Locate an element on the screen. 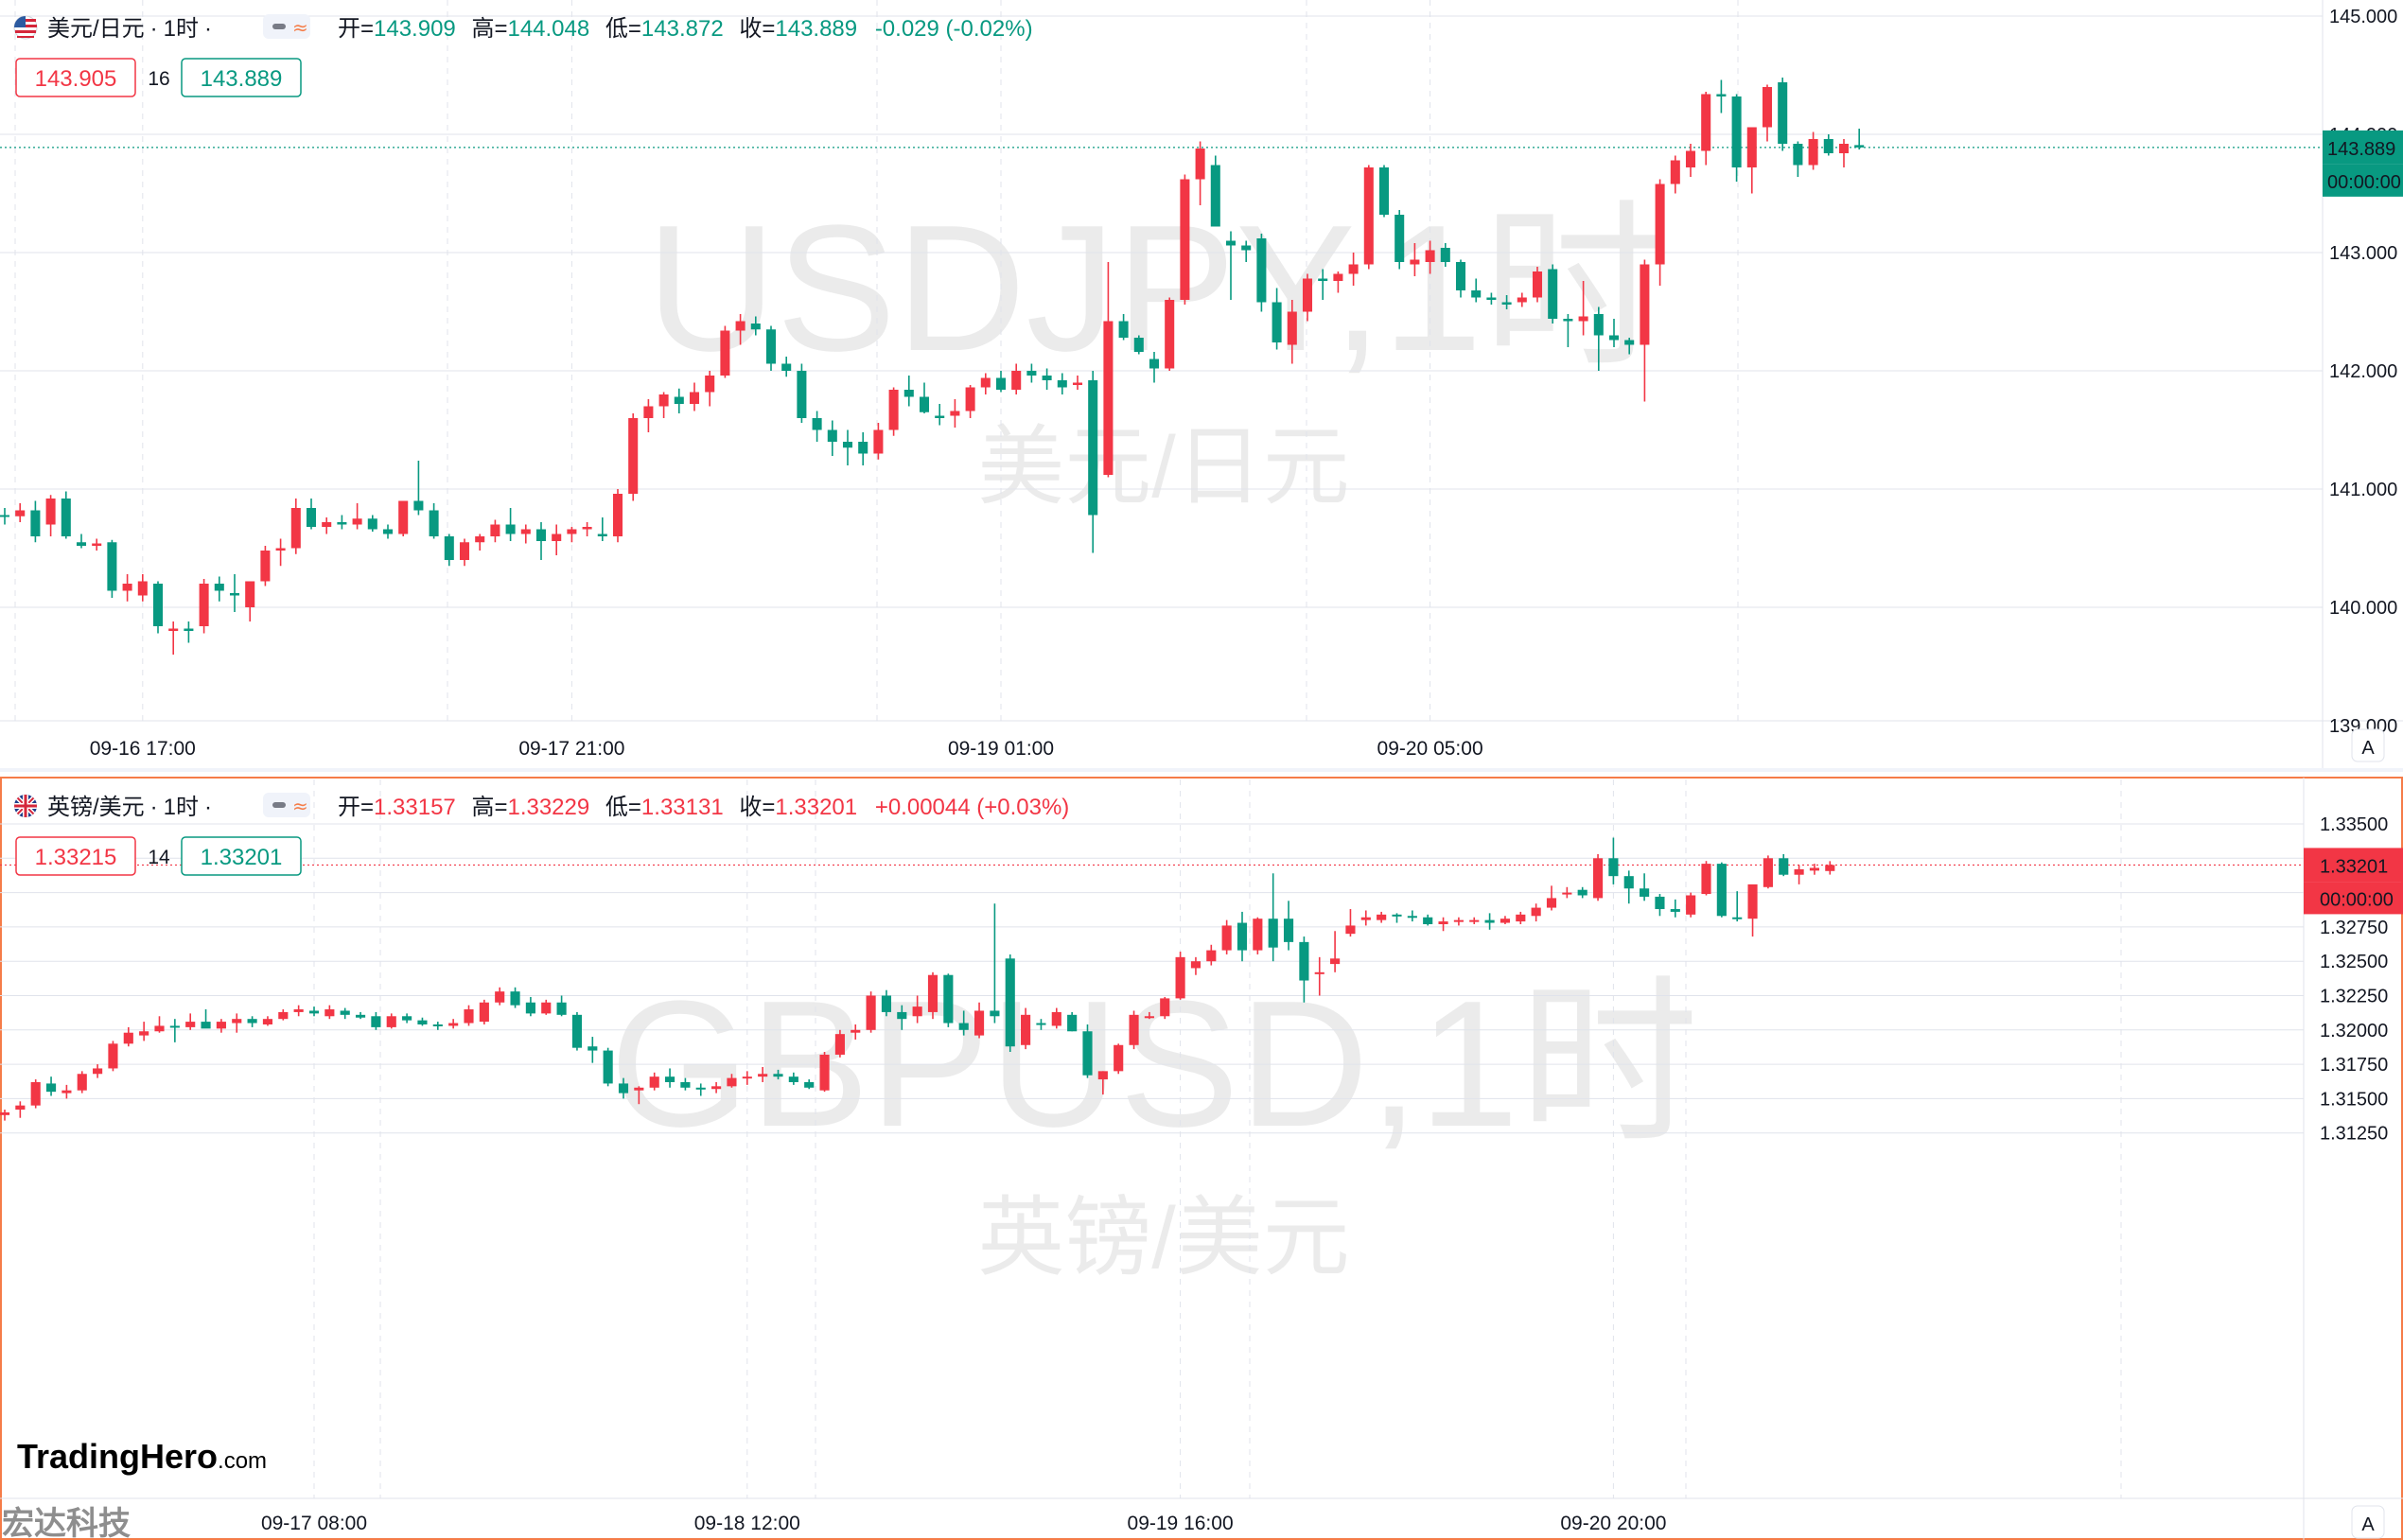 This screenshot has height=1540, width=2403. y-axis-tick-label: 1.32750 is located at coordinates (2354, 928).